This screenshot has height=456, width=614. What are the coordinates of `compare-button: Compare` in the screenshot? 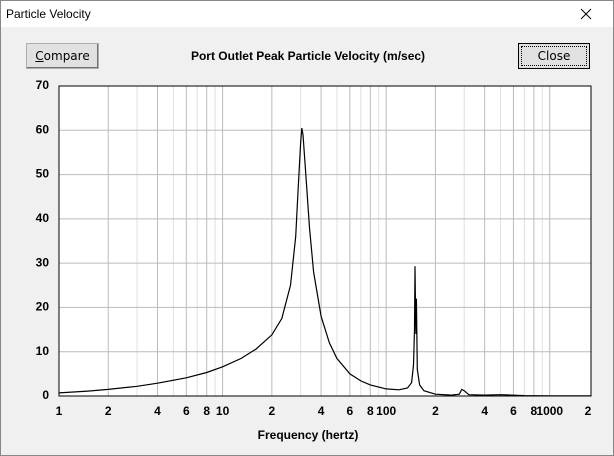 It's located at (62, 56).